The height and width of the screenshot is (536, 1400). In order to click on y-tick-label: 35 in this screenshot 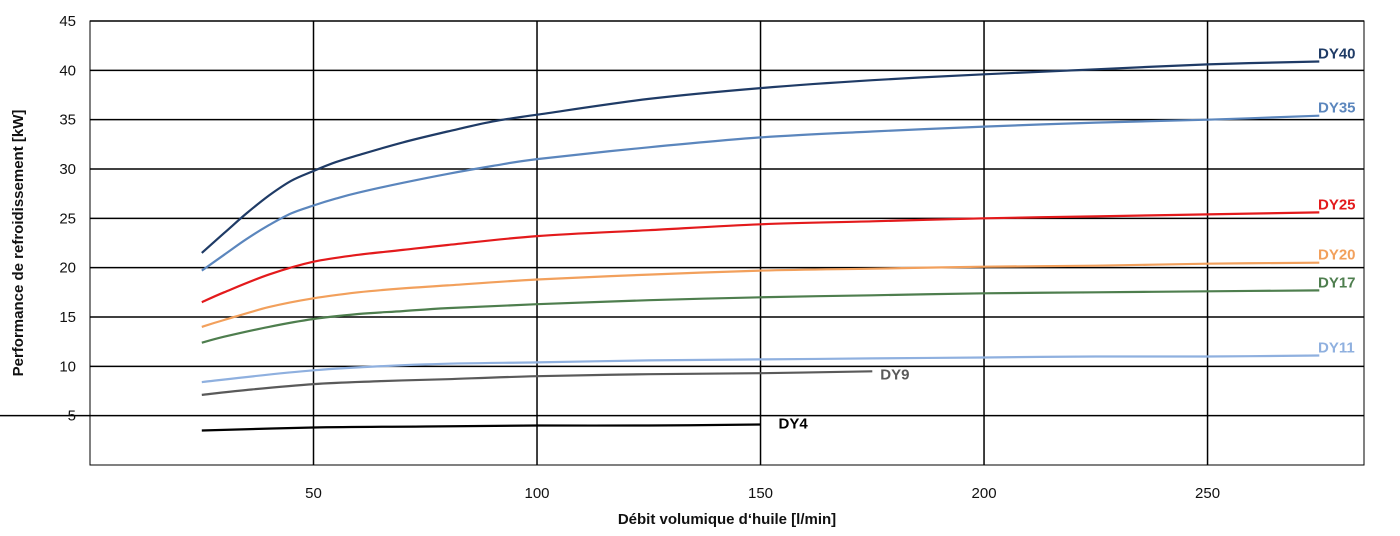, I will do `click(67, 120)`.